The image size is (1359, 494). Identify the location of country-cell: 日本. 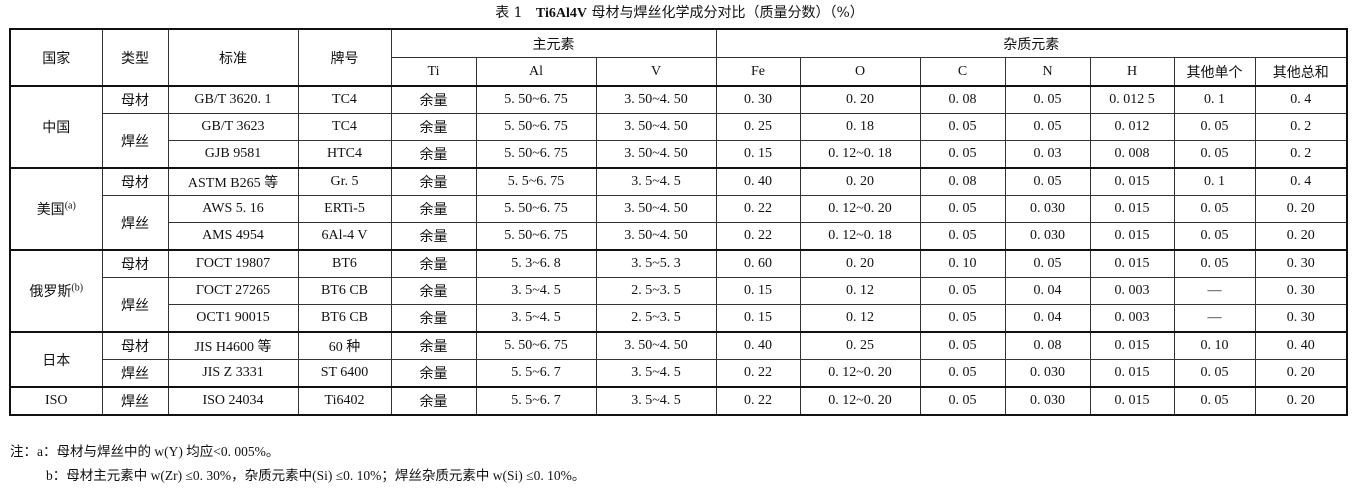
(56, 359).